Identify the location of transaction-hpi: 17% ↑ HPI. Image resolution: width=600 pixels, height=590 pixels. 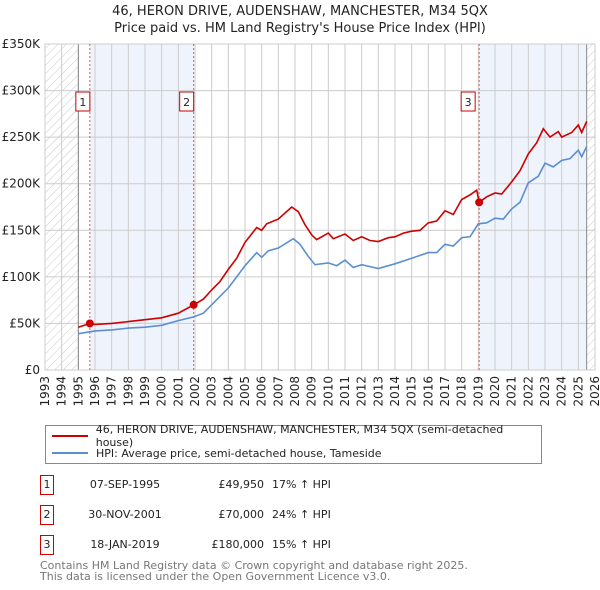
(301, 484).